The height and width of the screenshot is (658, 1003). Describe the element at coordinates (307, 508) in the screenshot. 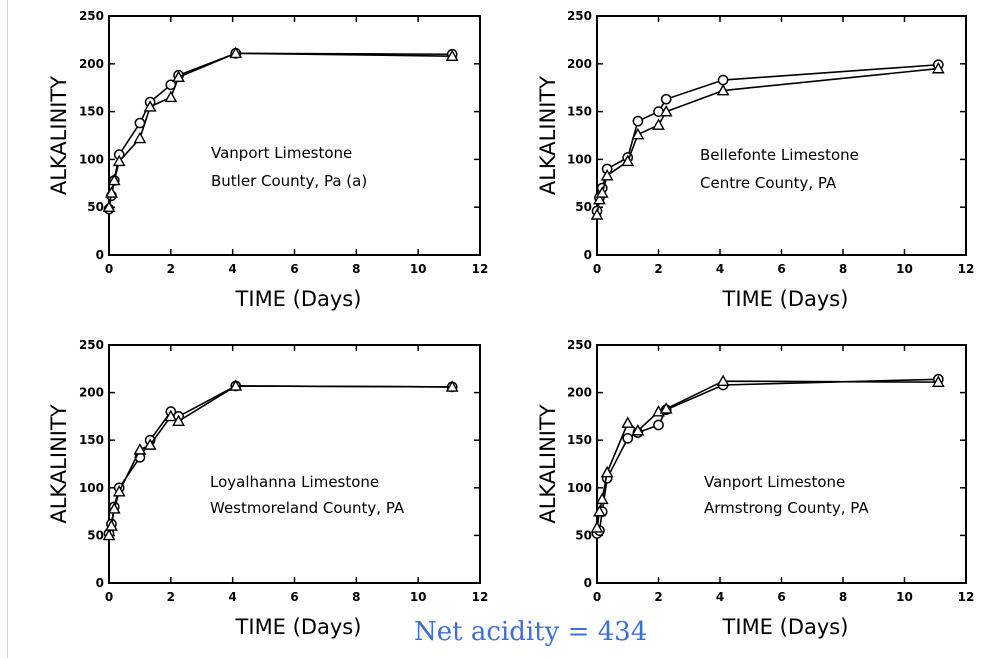

I see `panel-annotation-line: Westmoreland County, PA` at that location.